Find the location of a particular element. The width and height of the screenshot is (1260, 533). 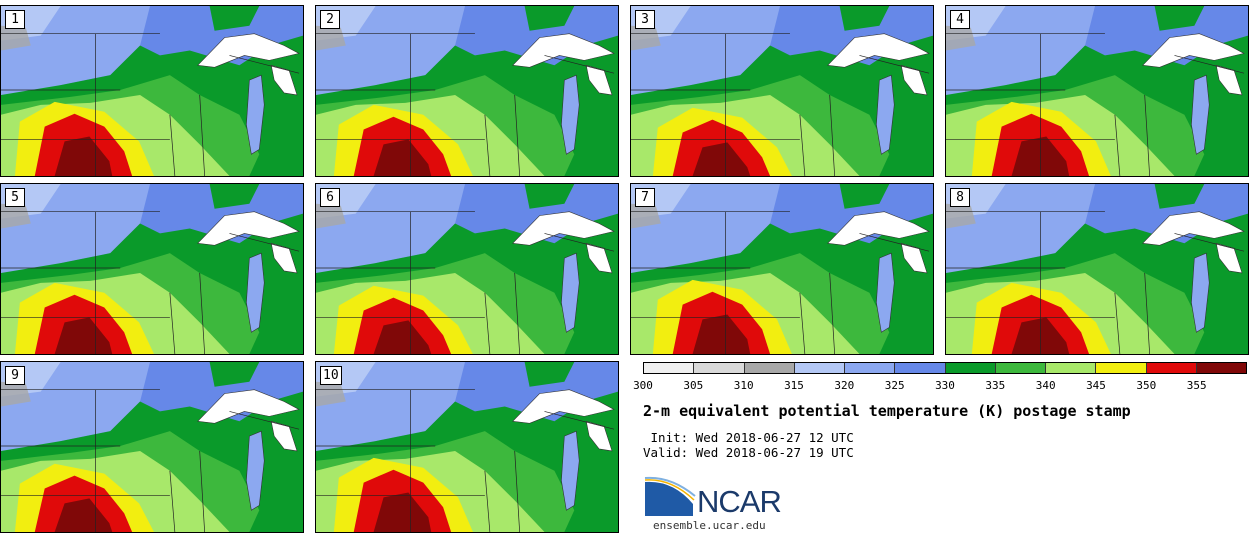

ncar-swoosh-icon is located at coordinates (670, 496).